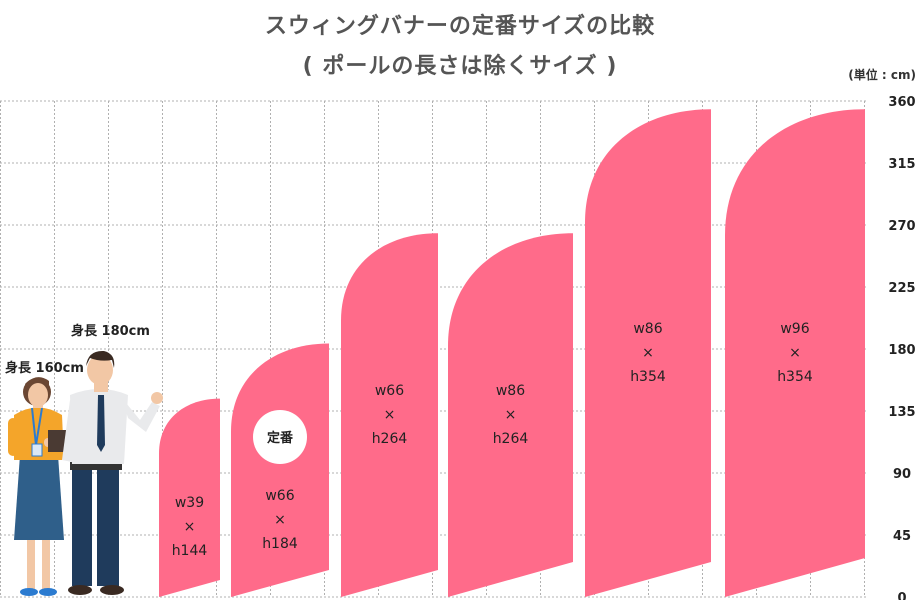 This screenshot has width=920, height=600. What do you see at coordinates (460, 66) in the screenshot?
I see `chart-subtitle: ( ポールの長さは除くサイズ )` at bounding box center [460, 66].